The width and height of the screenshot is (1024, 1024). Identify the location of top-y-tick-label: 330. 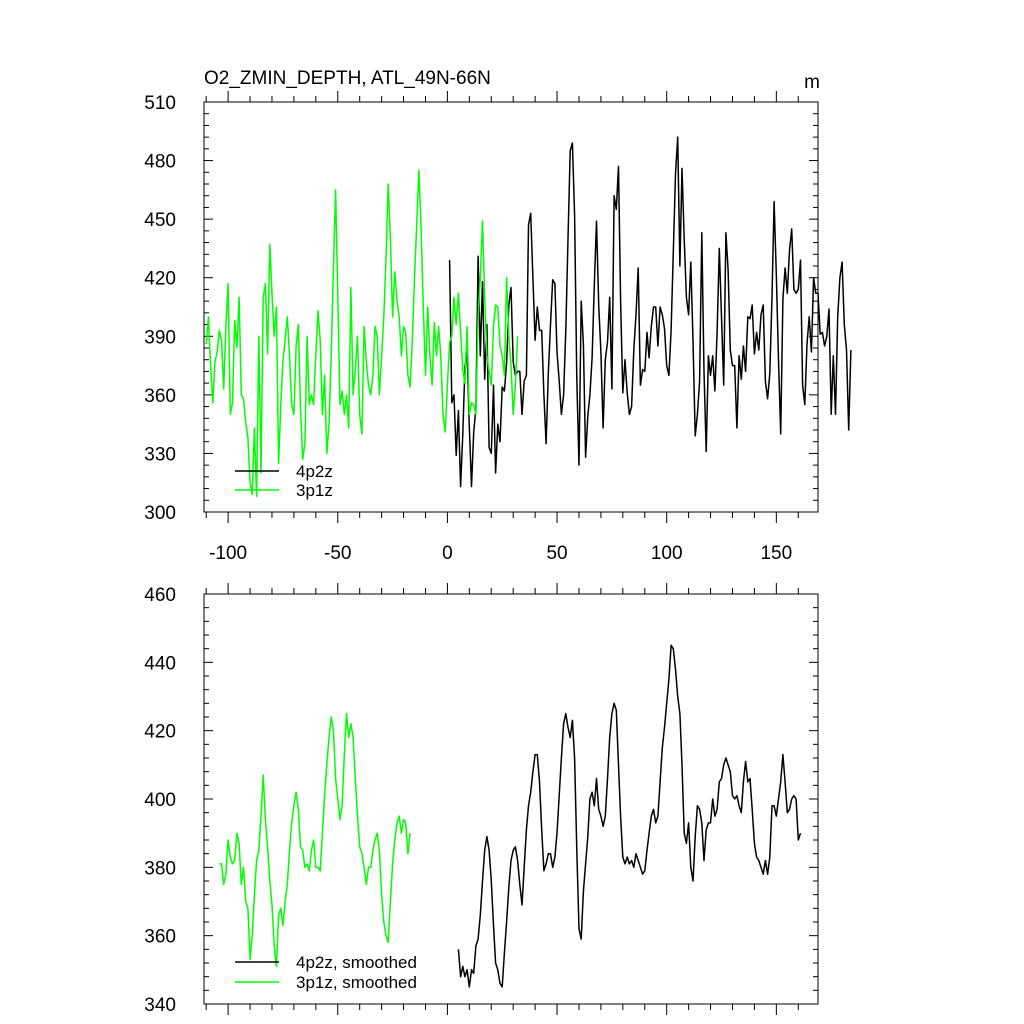
(160, 454).